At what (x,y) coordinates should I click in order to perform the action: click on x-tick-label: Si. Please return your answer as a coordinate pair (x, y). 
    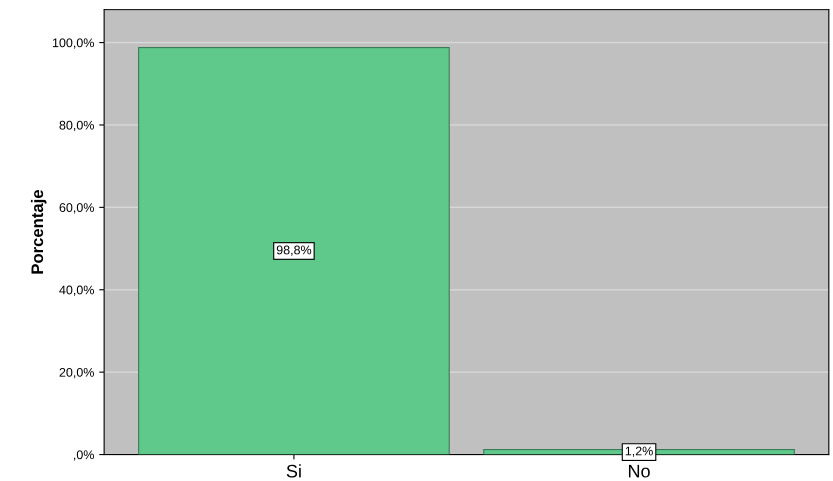
    Looking at the image, I should click on (293, 471).